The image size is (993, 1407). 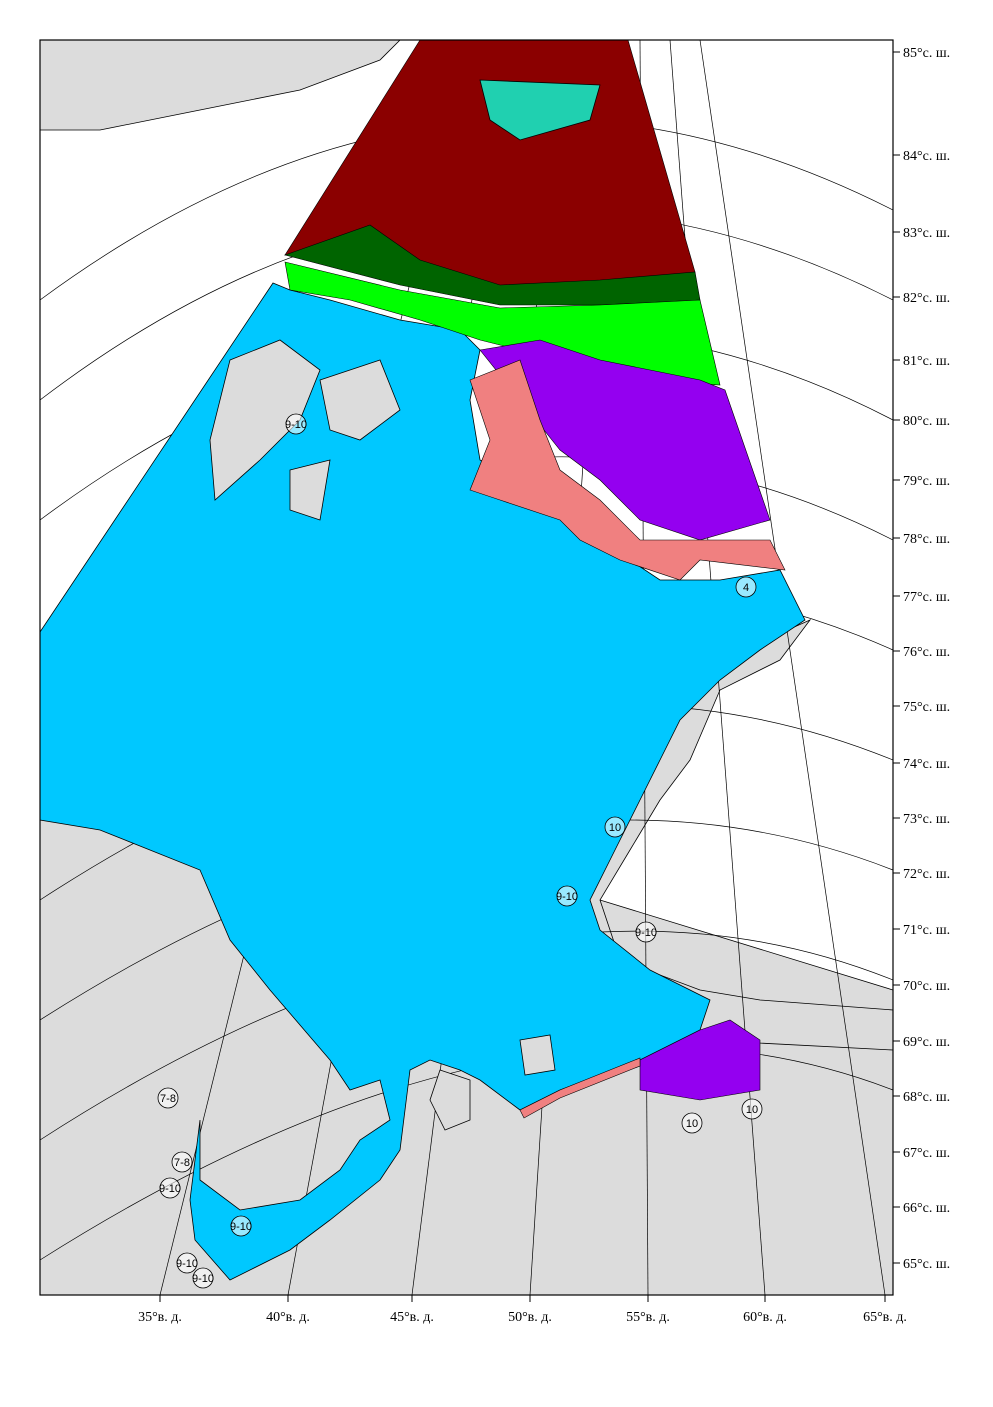 I want to click on latitude-label: 84°с. ш., so click(x=926, y=156).